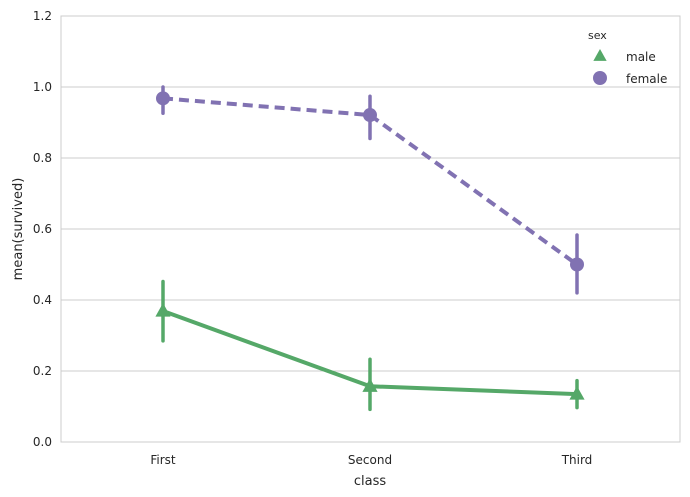 The image size is (690, 497). What do you see at coordinates (42, 442) in the screenshot?
I see `y-tick-label: 0.0` at bounding box center [42, 442].